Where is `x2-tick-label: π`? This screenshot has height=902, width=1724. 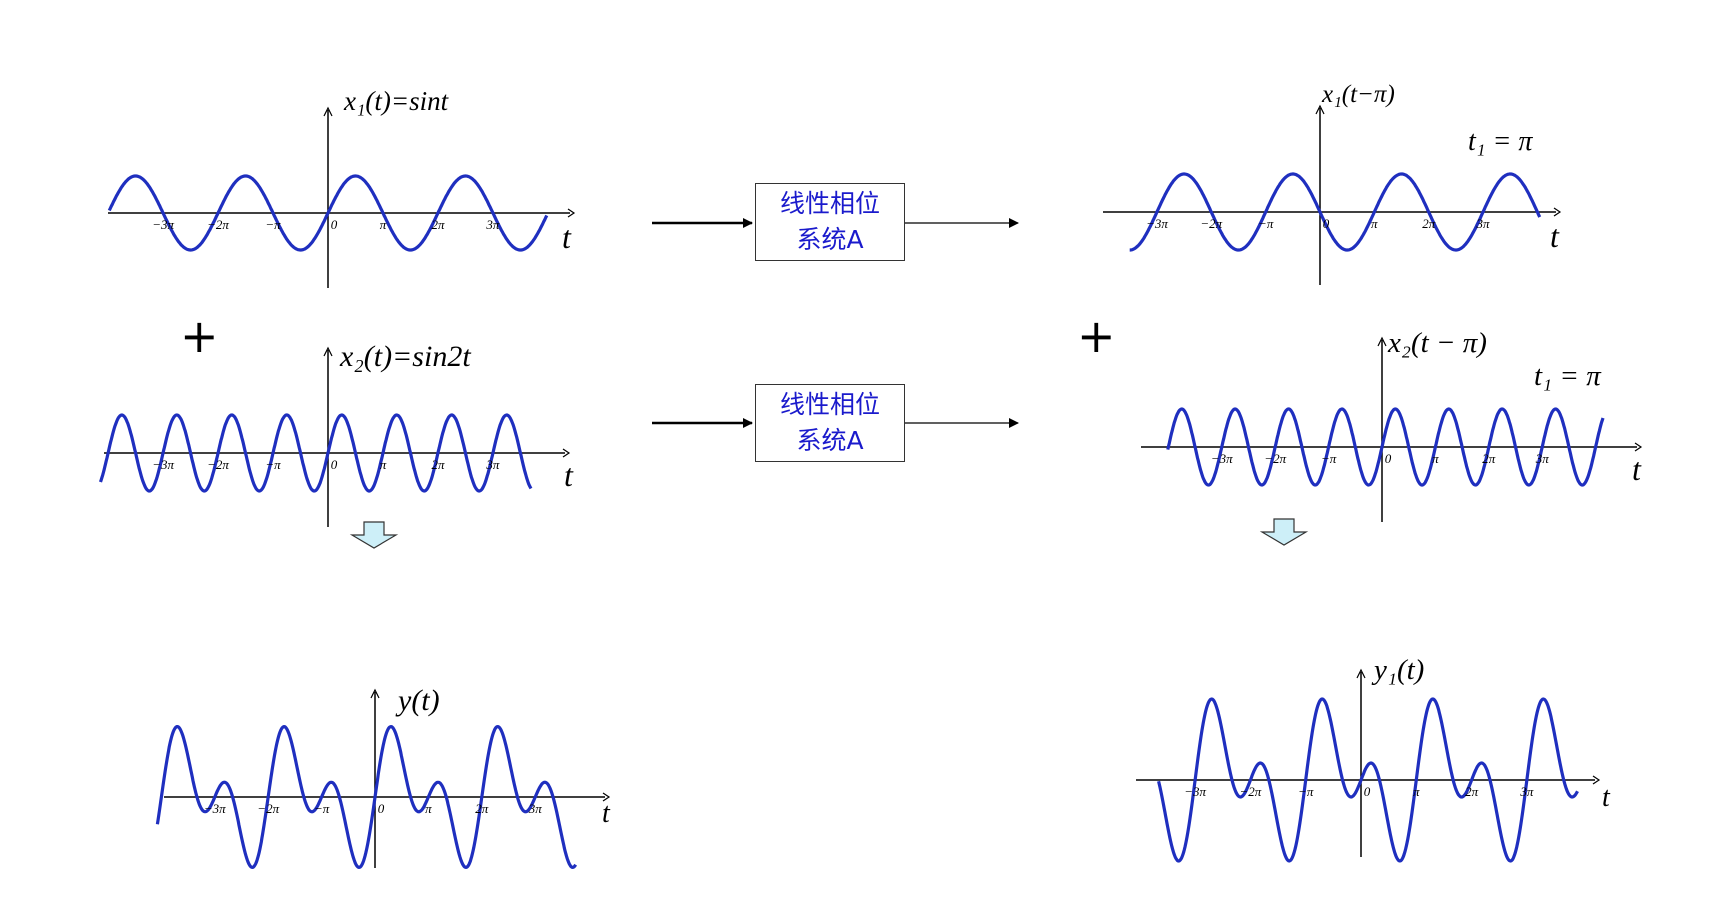 x2-tick-label: π is located at coordinates (383, 464).